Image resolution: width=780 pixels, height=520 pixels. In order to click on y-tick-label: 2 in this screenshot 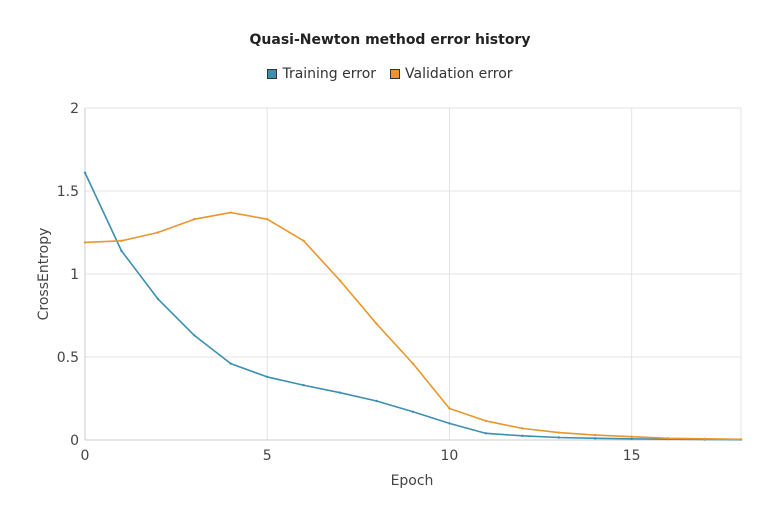, I will do `click(74, 109)`.